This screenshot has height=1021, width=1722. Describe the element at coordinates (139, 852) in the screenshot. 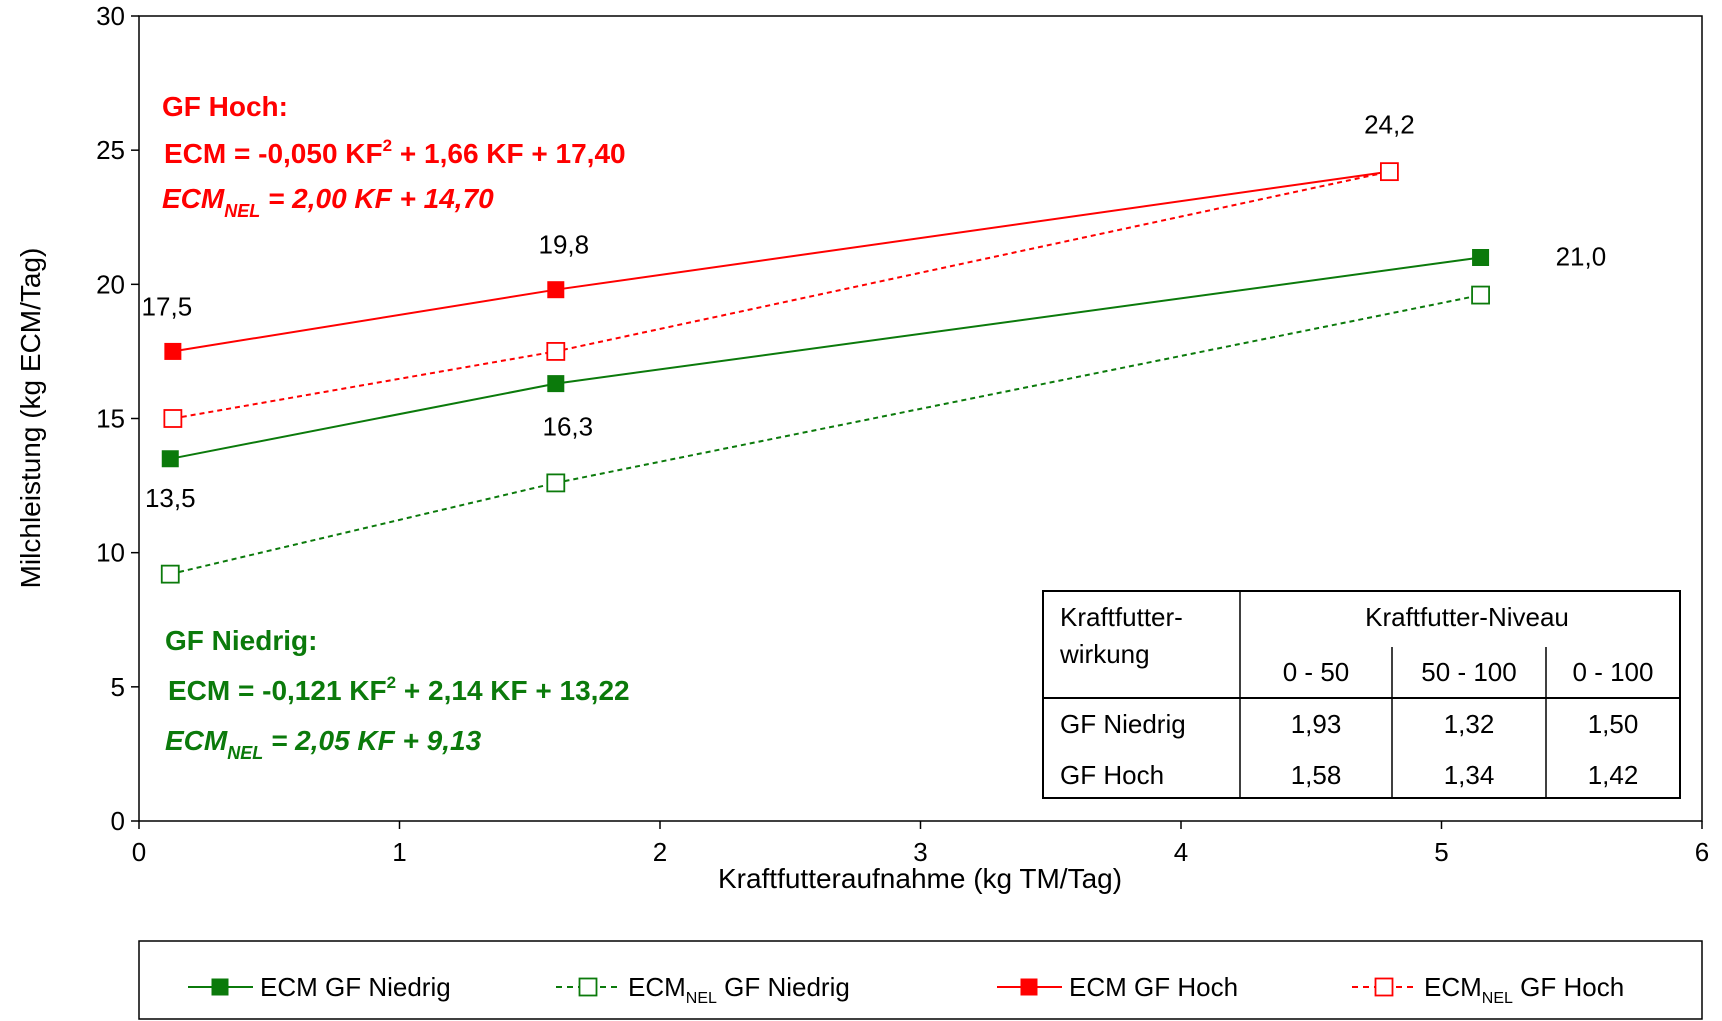

I see `x-tick-label: 0` at that location.